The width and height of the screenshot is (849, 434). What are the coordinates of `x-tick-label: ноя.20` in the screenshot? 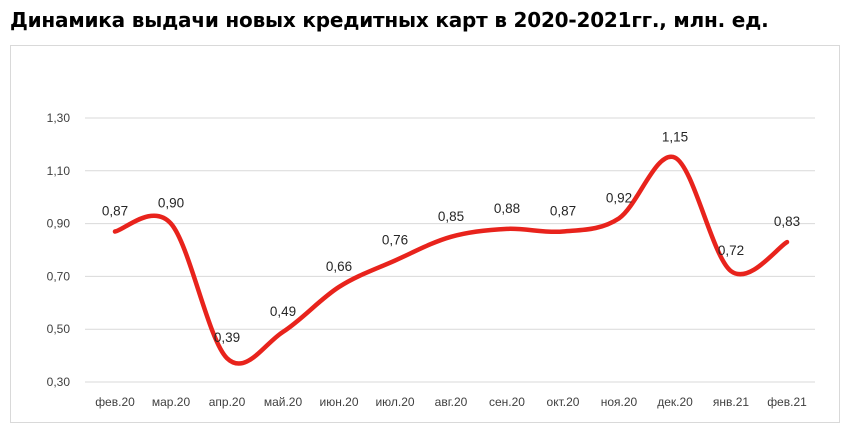 It's located at (619, 402).